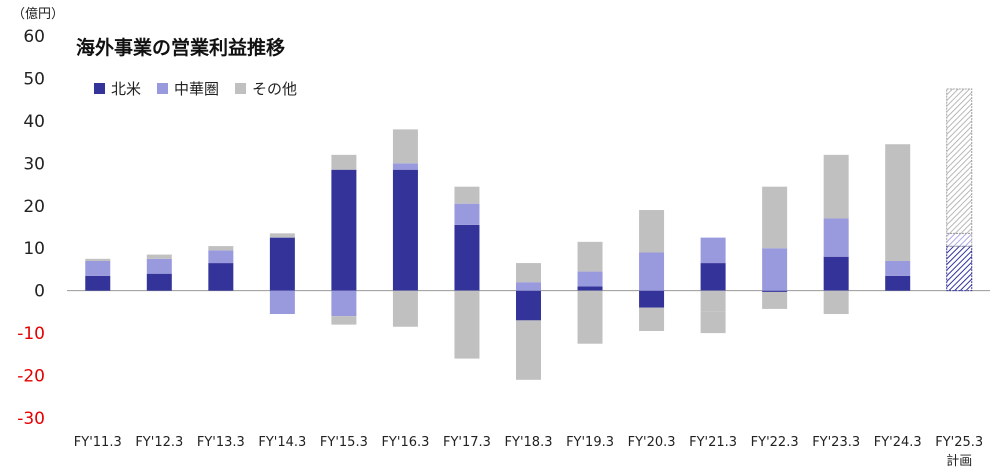 The image size is (996, 470). I want to click on x-tick-label: FY'21.3, so click(713, 442).